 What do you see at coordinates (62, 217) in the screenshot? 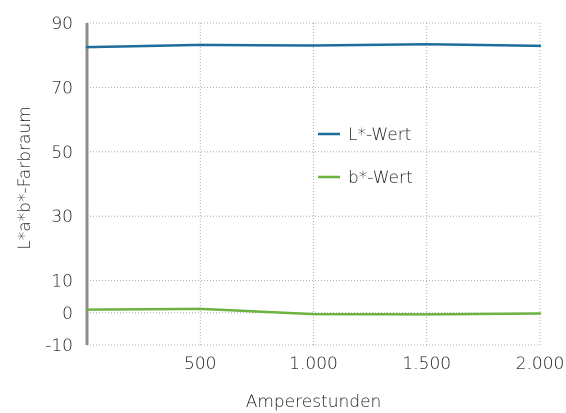
I see `y-tick-label: 30` at bounding box center [62, 217].